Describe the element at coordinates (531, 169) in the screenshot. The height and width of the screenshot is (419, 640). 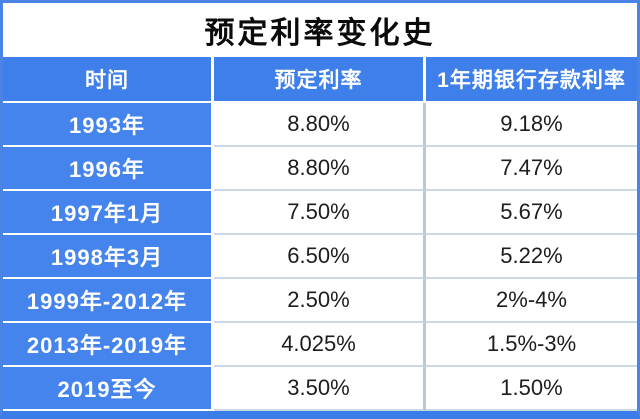
I see `table-cell-deposit-rate: 7.47%` at that location.